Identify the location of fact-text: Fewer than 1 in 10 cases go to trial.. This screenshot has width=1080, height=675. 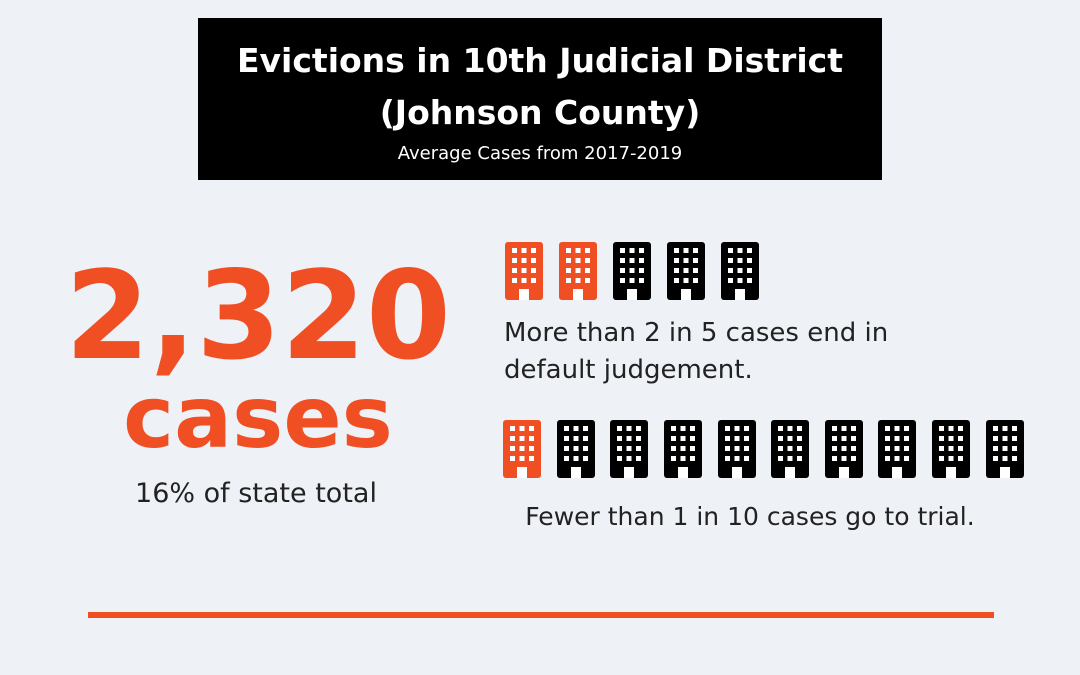
(749, 516).